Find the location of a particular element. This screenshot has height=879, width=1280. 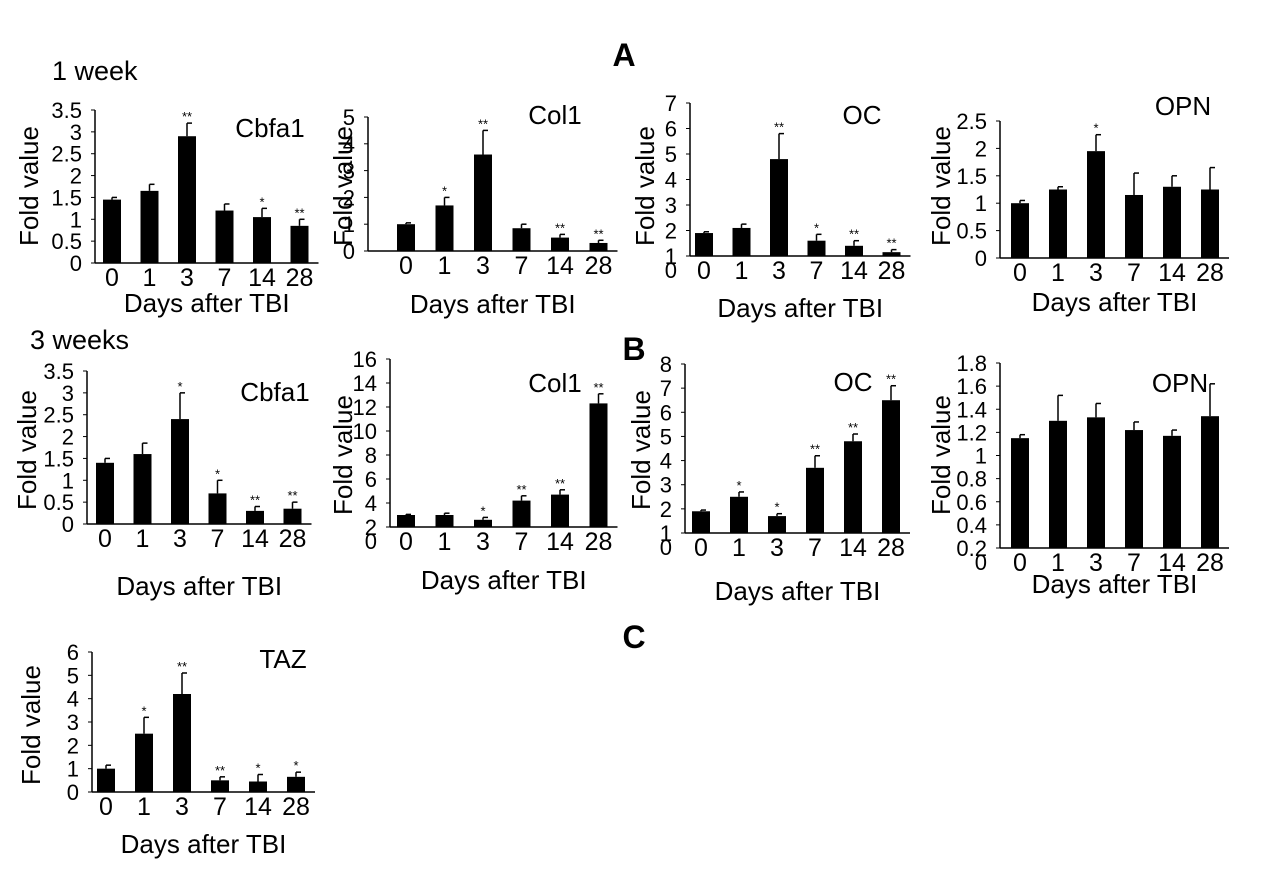

y-origin-label: 0 is located at coordinates (666, 547).